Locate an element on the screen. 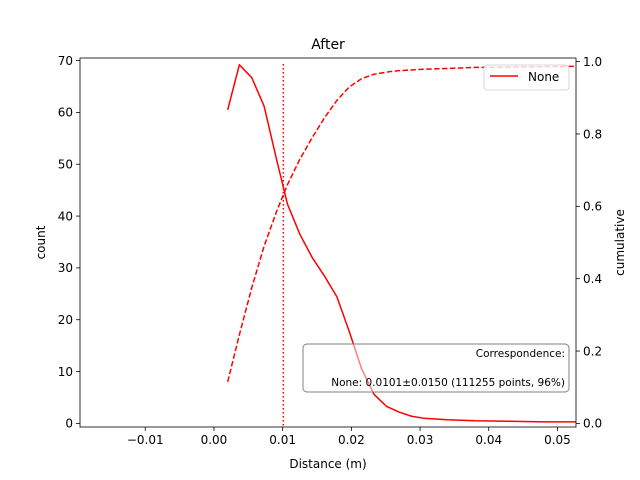 The height and width of the screenshot is (480, 640). y-tick-label: 30 is located at coordinates (65, 268).